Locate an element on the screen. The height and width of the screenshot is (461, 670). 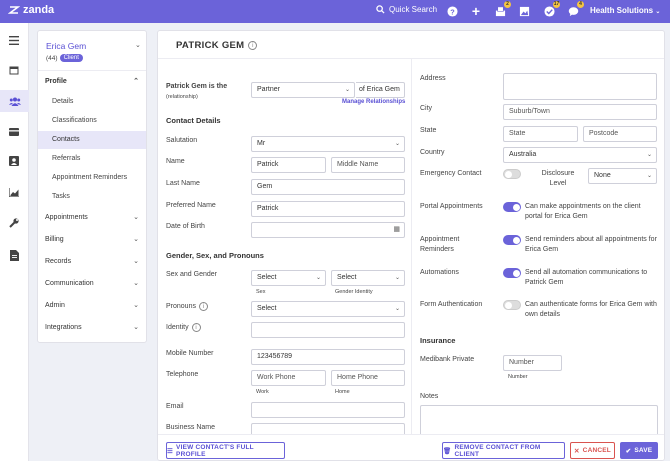
sex-select: Select ⌄ is located at coordinates (288, 278).